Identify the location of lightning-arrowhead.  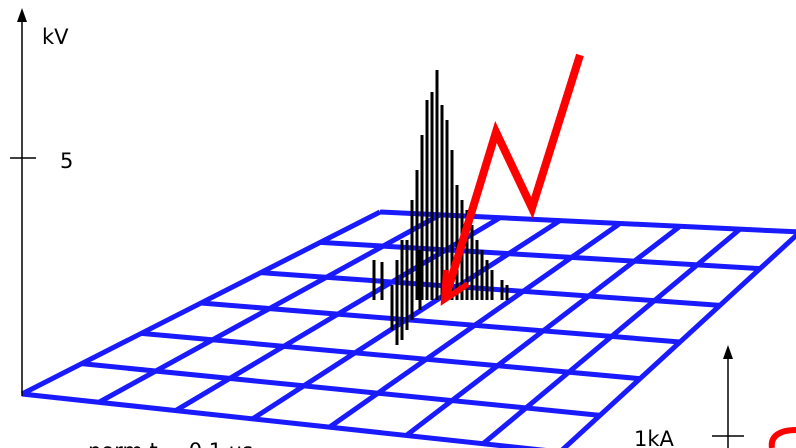
(455, 287).